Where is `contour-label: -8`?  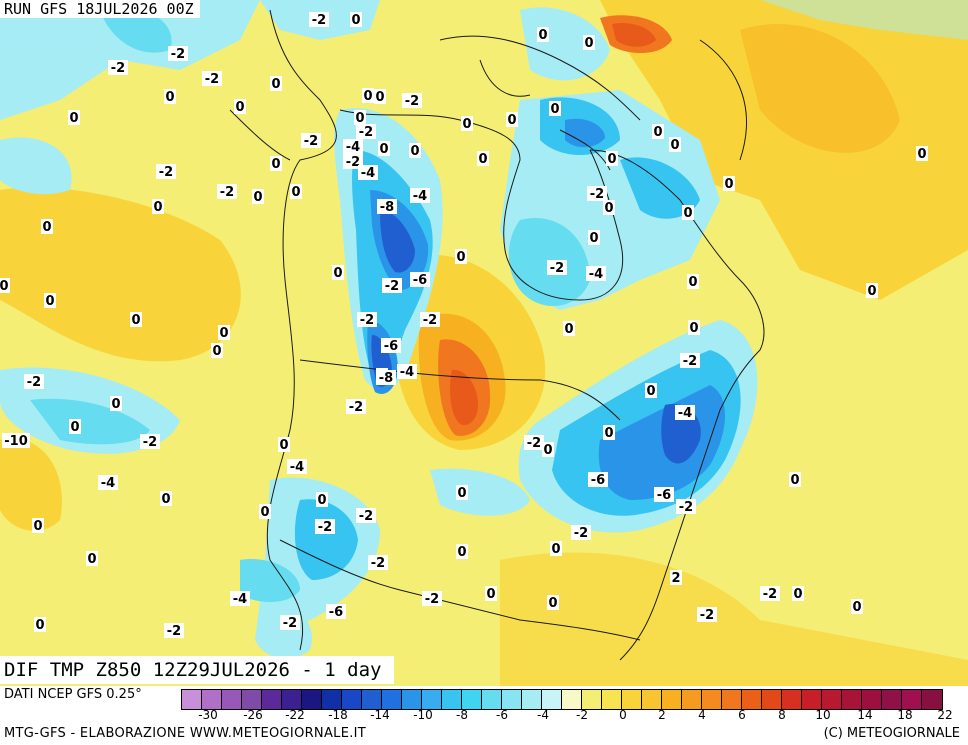
contour-label: -8 is located at coordinates (387, 207).